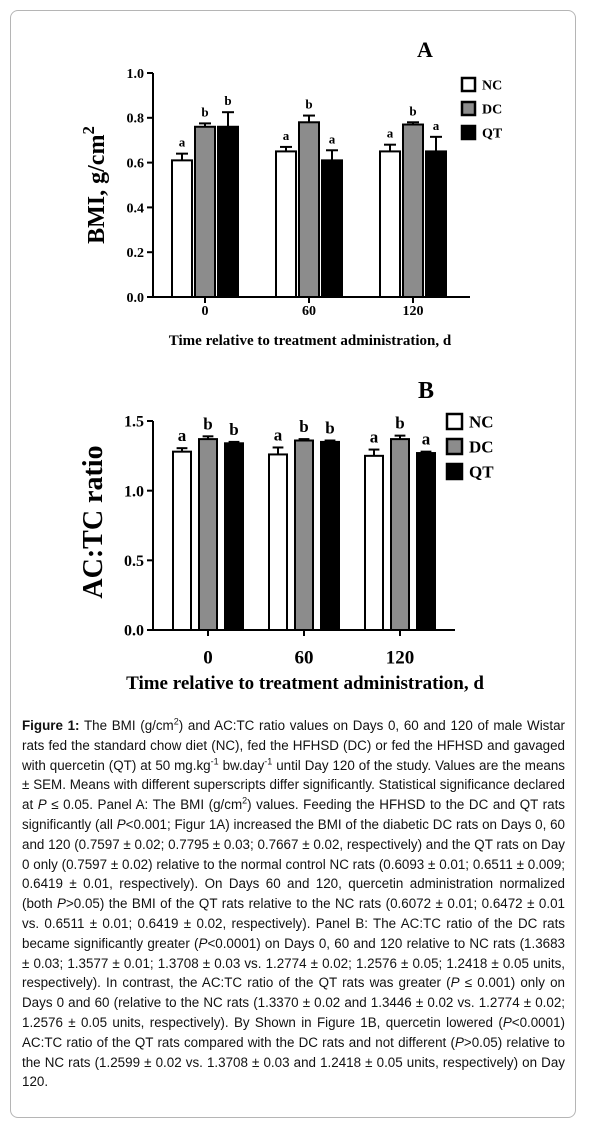 Image resolution: width=589 pixels, height=1130 pixels. What do you see at coordinates (97, 189) in the screenshot?
I see `y-axis-label-text: BMI, g/cm` at bounding box center [97, 189].